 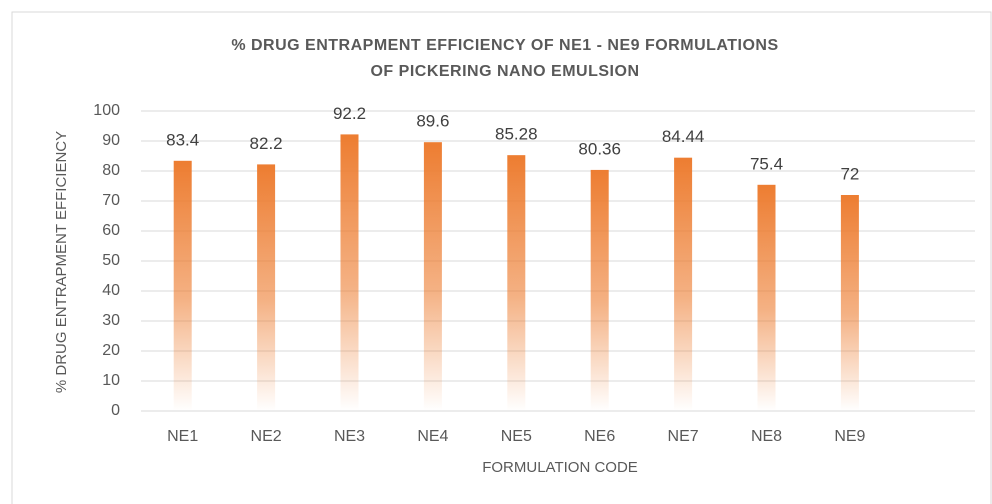 What do you see at coordinates (182, 139) in the screenshot?
I see `data-label: 83.4` at bounding box center [182, 139].